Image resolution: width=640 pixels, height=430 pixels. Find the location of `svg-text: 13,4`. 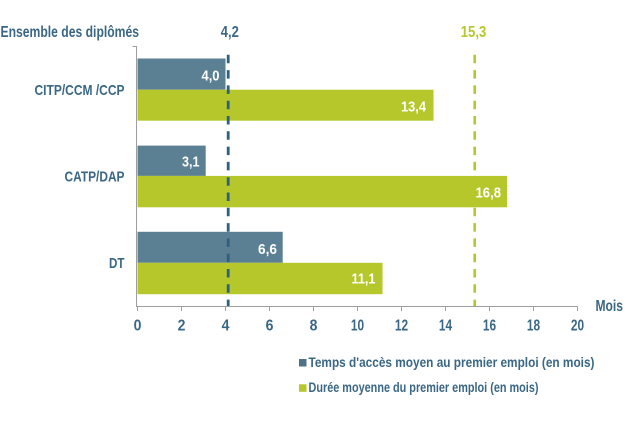

svg-text: 13,4 is located at coordinates (414, 106).